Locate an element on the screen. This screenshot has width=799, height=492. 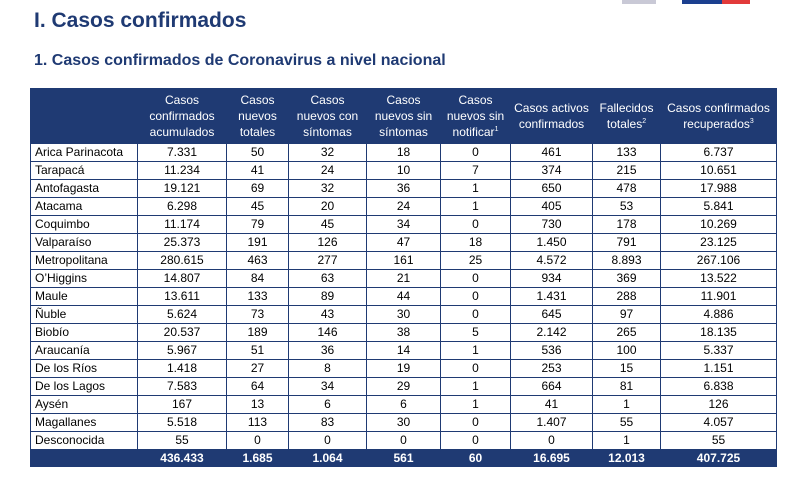
table-row: Maule 13.611 133 89 44 0 1.431 288 11.901 is located at coordinates (403, 296).